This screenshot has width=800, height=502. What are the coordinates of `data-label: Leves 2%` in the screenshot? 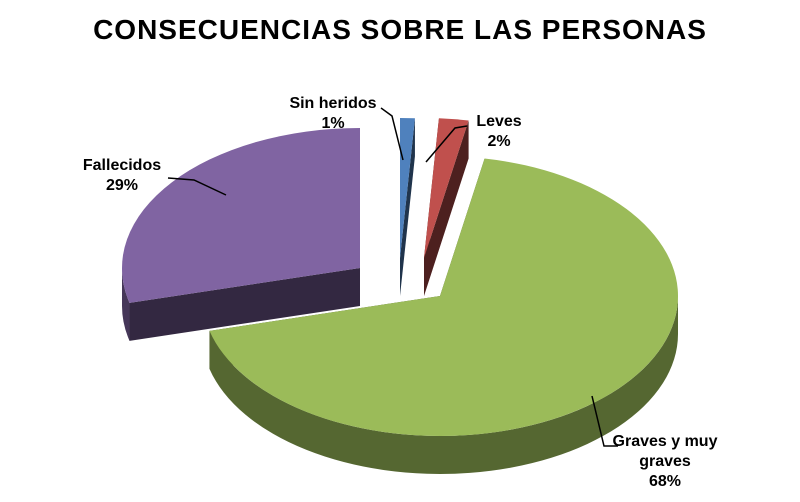 It's located at (498, 131).